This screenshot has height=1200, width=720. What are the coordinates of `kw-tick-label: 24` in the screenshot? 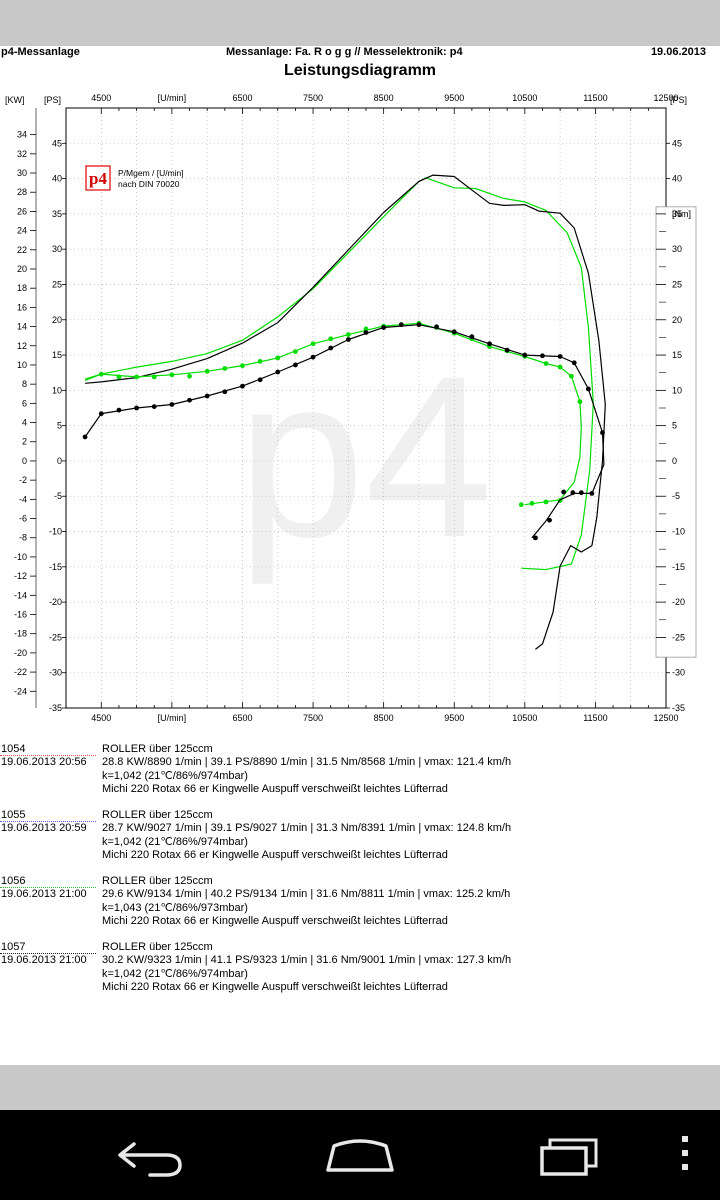 It's located at (22, 231).